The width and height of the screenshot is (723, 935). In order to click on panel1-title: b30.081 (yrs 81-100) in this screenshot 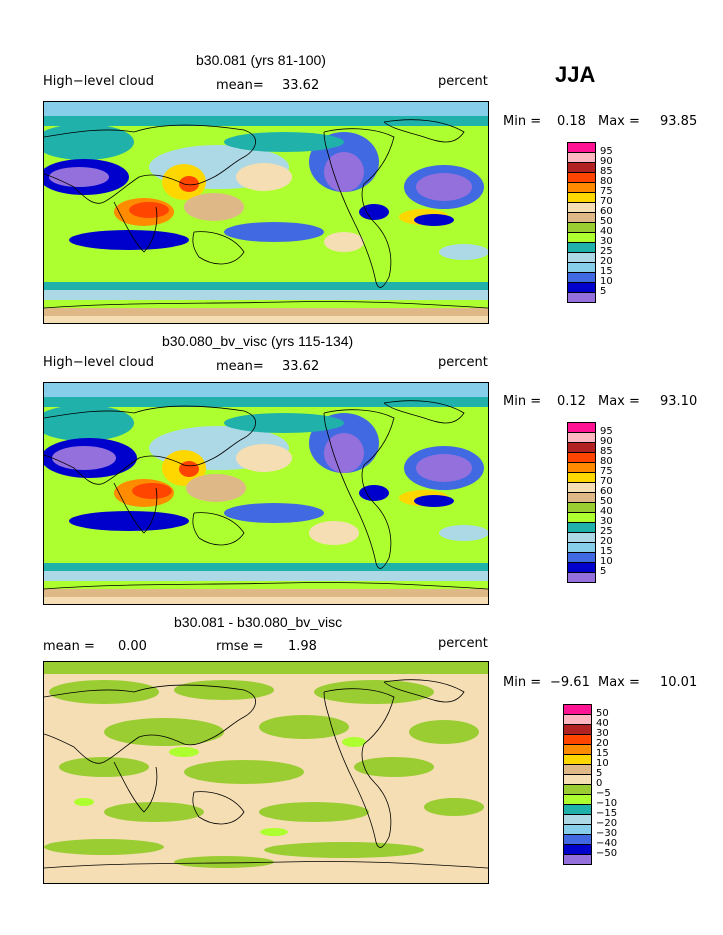, I will do `click(261, 60)`.